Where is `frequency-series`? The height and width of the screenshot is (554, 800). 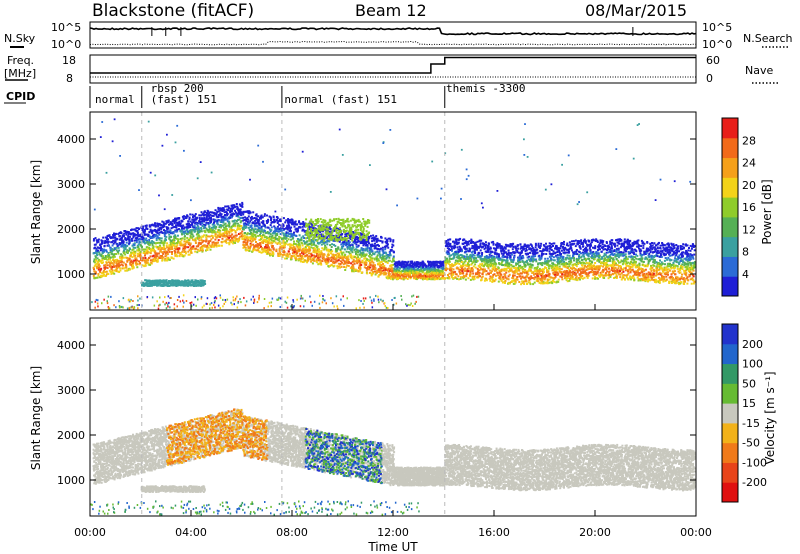 frequency-series is located at coordinates (393, 65).